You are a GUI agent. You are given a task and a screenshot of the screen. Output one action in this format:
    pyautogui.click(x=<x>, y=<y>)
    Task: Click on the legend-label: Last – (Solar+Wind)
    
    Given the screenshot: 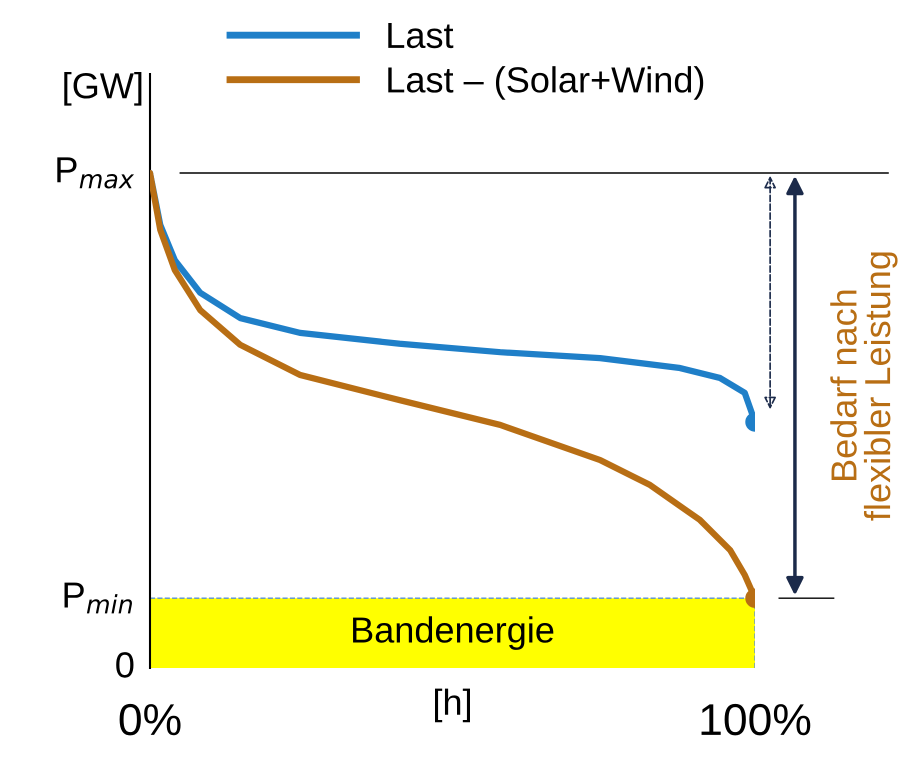 What is the action you would take?
    pyautogui.click(x=546, y=83)
    